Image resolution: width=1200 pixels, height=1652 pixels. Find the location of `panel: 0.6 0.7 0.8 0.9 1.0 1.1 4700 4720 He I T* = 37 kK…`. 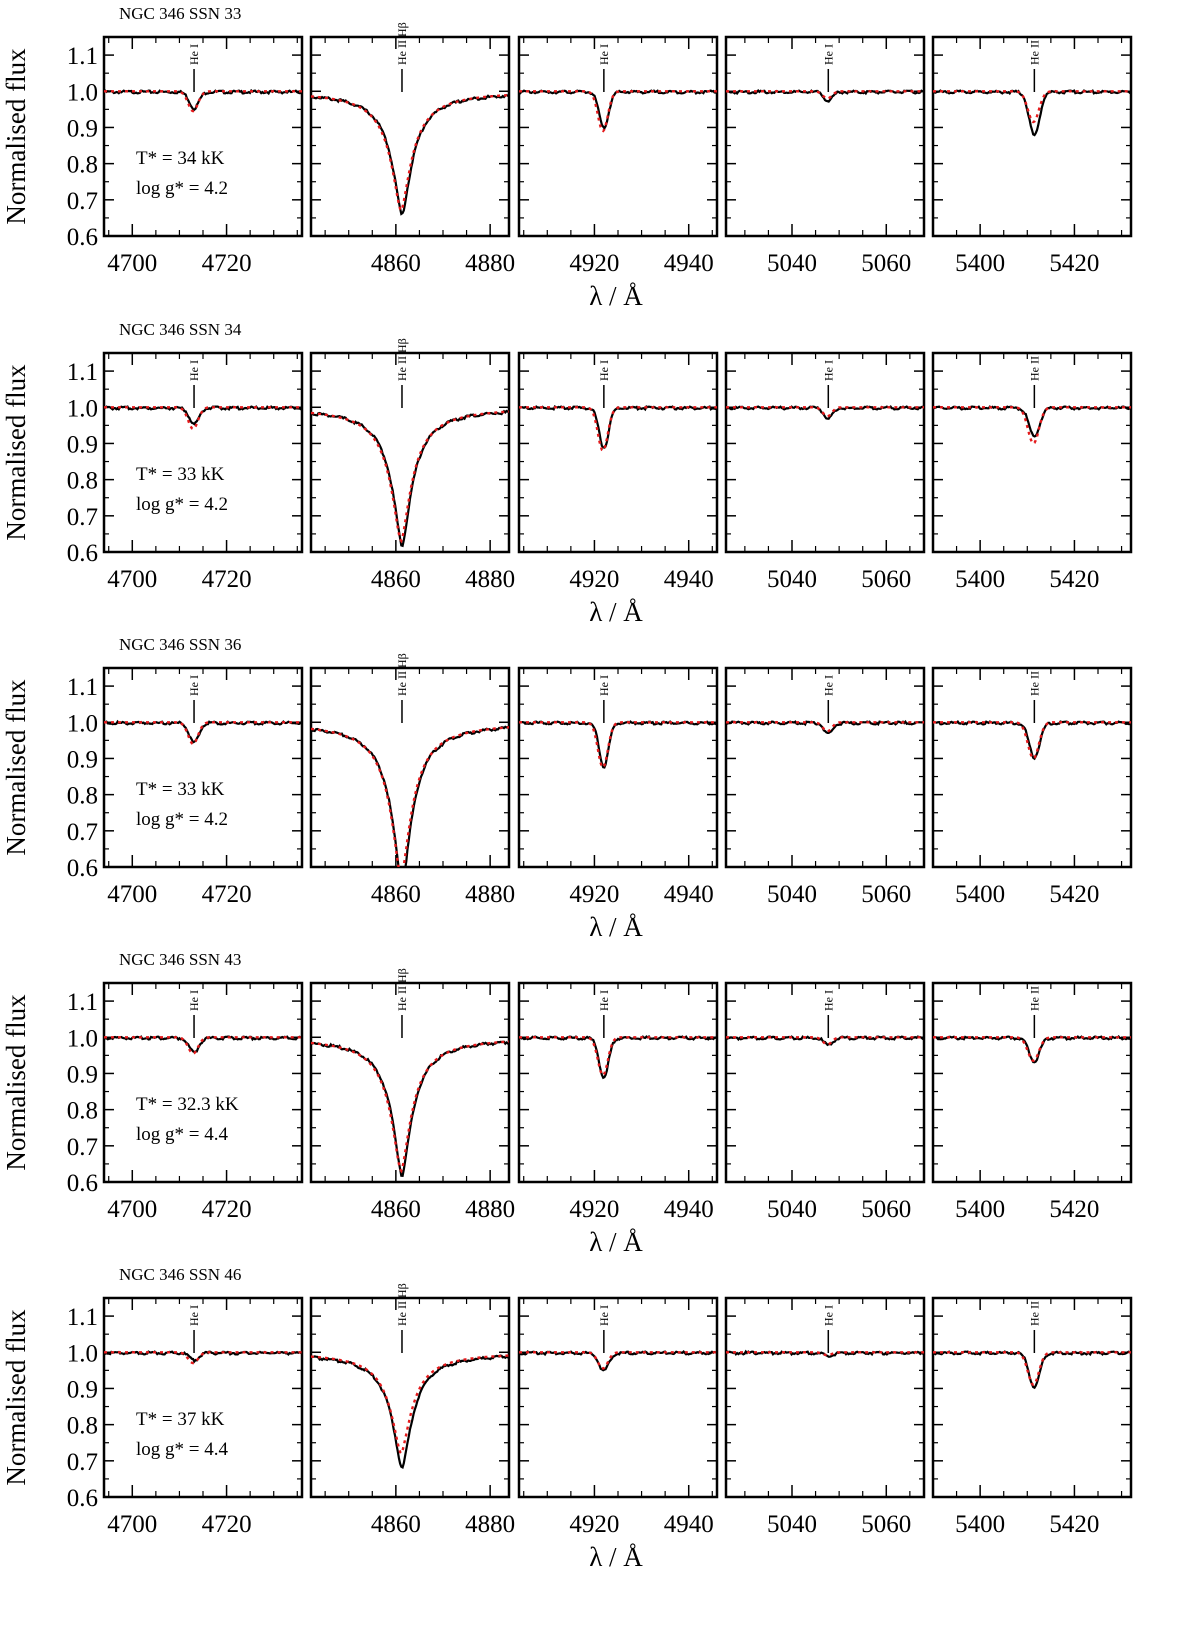

panel: 0.6 0.7 0.8 0.9 1.0 1.1 4700 4720 He I T* = 37 kK… is located at coordinates (185, 1417).